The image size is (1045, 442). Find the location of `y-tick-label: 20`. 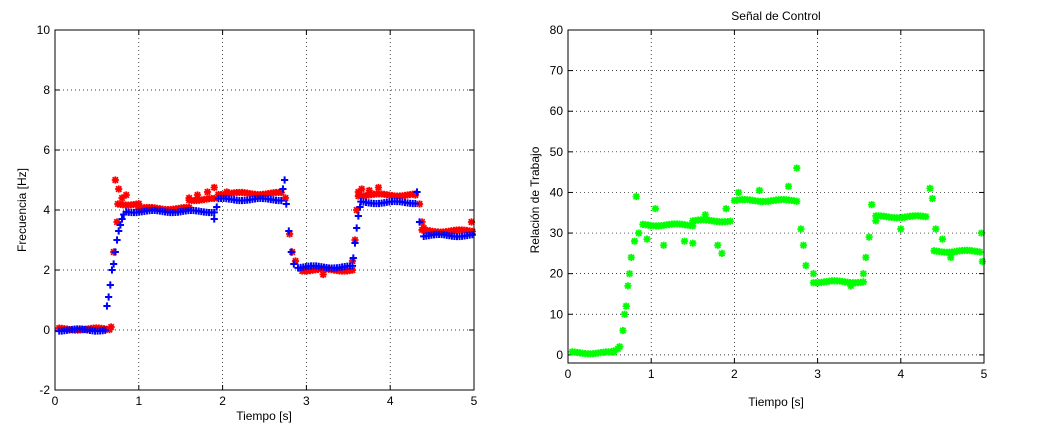

y-tick-label: 20 is located at coordinates (557, 274).